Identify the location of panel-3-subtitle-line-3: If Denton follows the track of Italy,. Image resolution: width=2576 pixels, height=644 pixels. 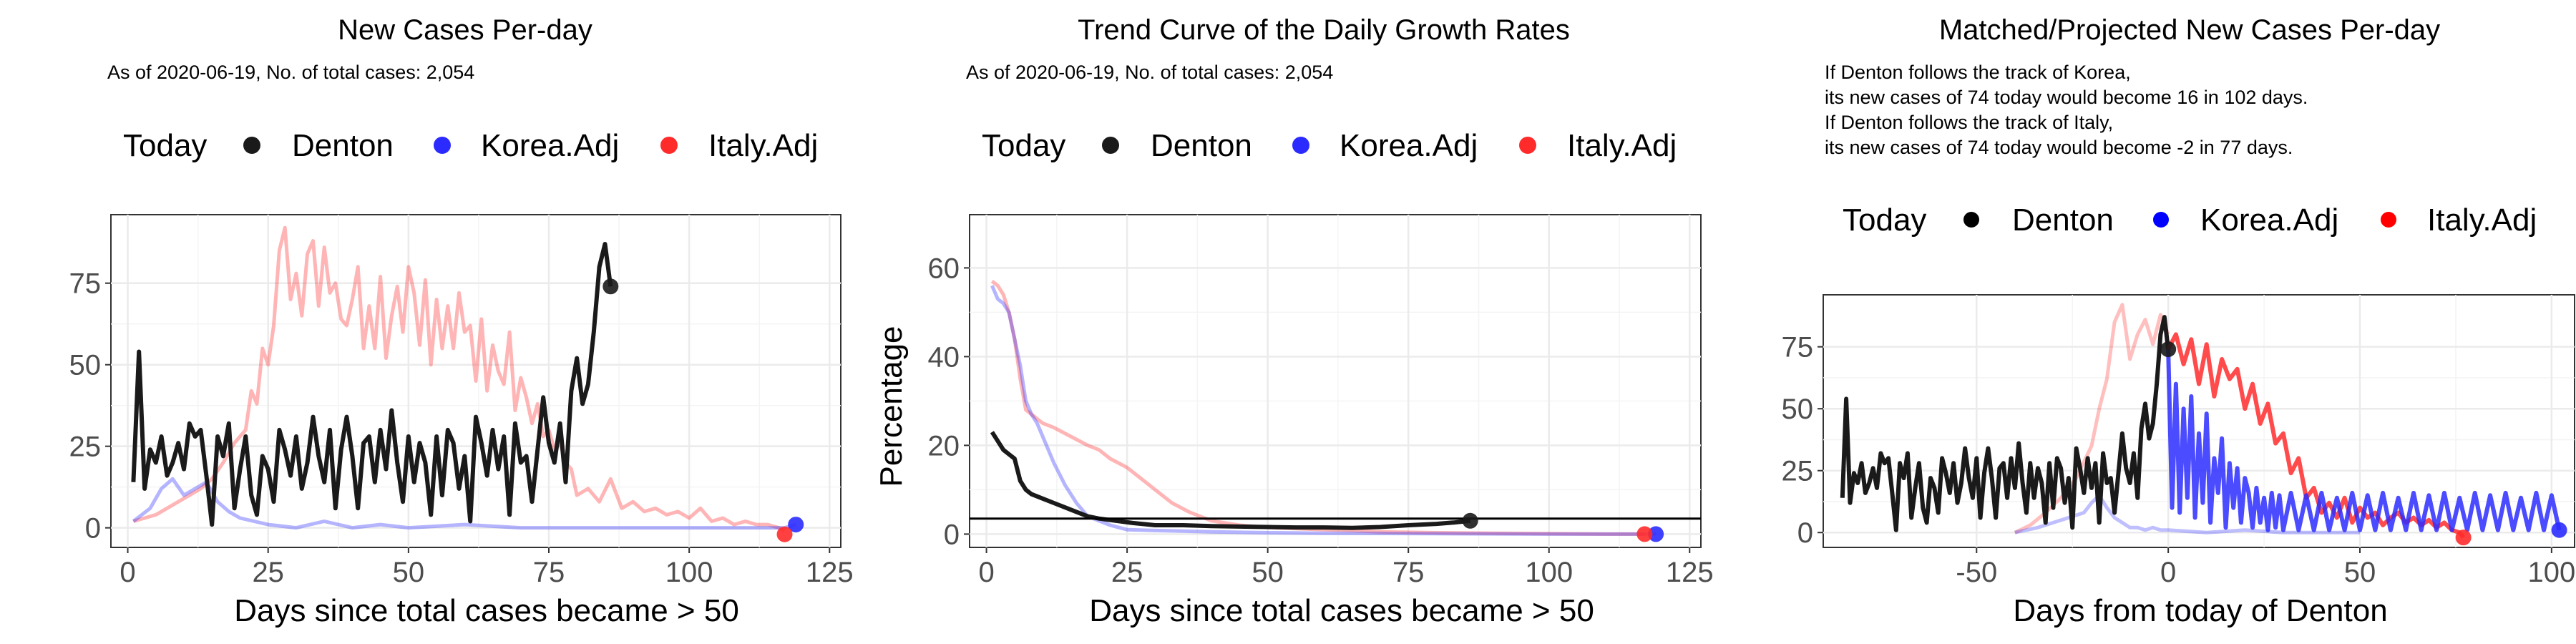
(1969, 122).